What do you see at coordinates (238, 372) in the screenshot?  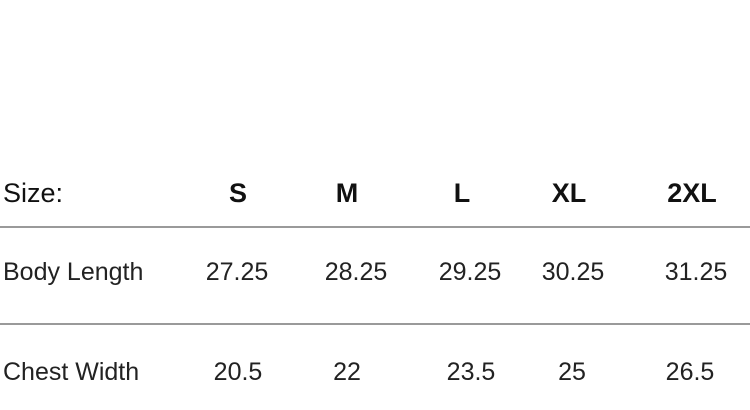 I see `value-cell: 20.5` at bounding box center [238, 372].